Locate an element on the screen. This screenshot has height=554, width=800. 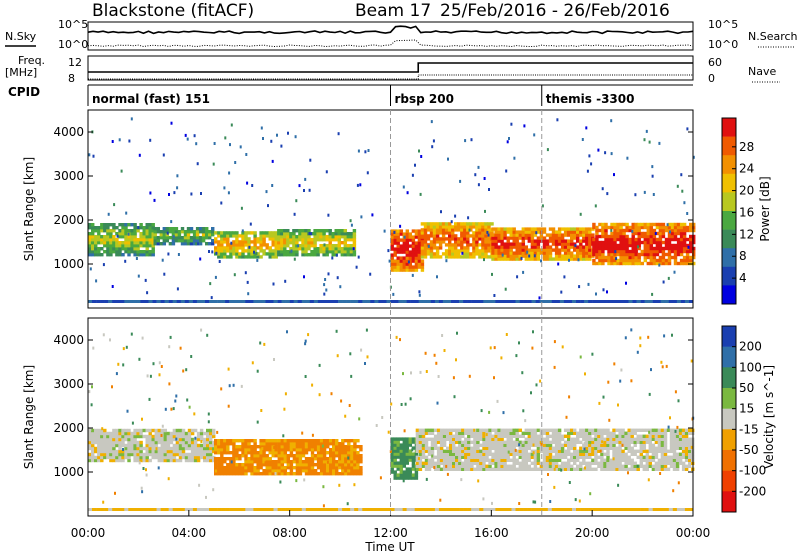
colorbar-segment is located at coordinates (729, 419).